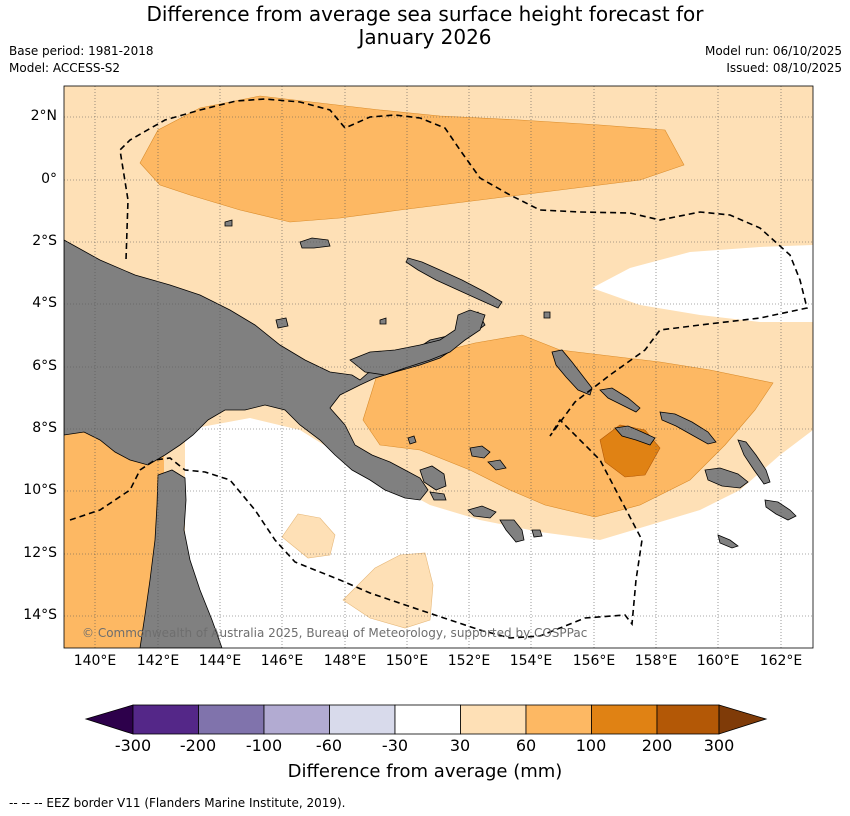 This screenshot has width=850, height=816. What do you see at coordinates (81, 51) in the screenshot?
I see `base-period-text: Base period: 1981-2018` at bounding box center [81, 51].